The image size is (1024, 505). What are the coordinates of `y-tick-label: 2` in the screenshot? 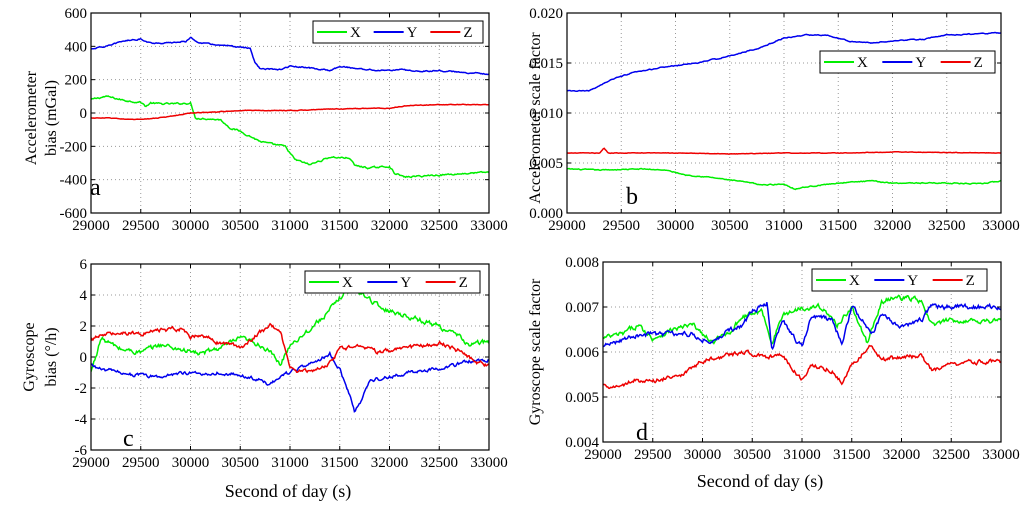 It's located at (84, 327).